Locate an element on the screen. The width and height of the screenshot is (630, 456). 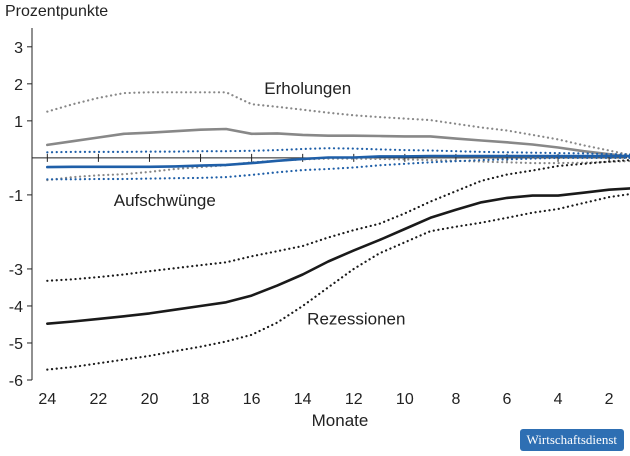
x-tick-label: 18 is located at coordinates (201, 399).